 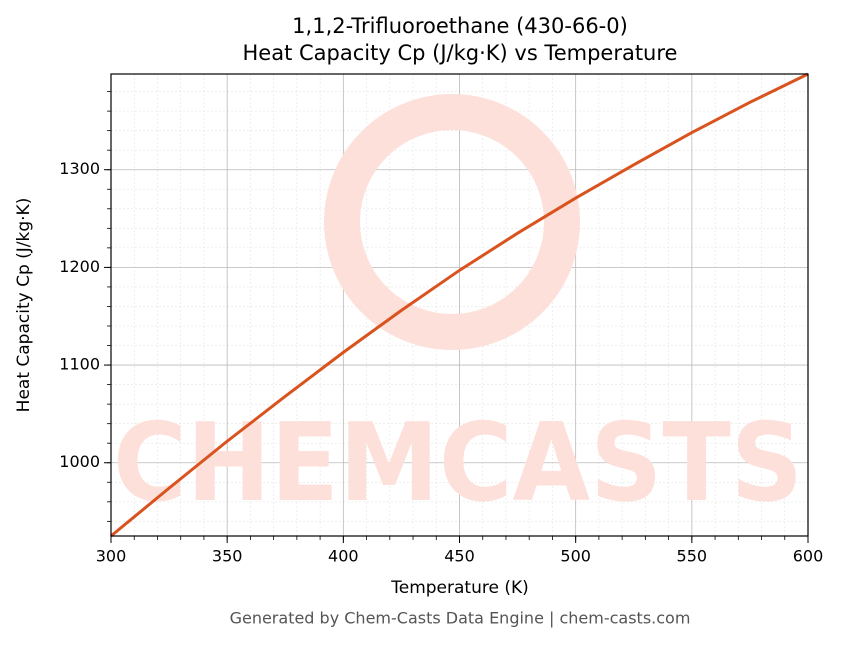 I want to click on y-tick-label: 1300, so click(x=79, y=168).